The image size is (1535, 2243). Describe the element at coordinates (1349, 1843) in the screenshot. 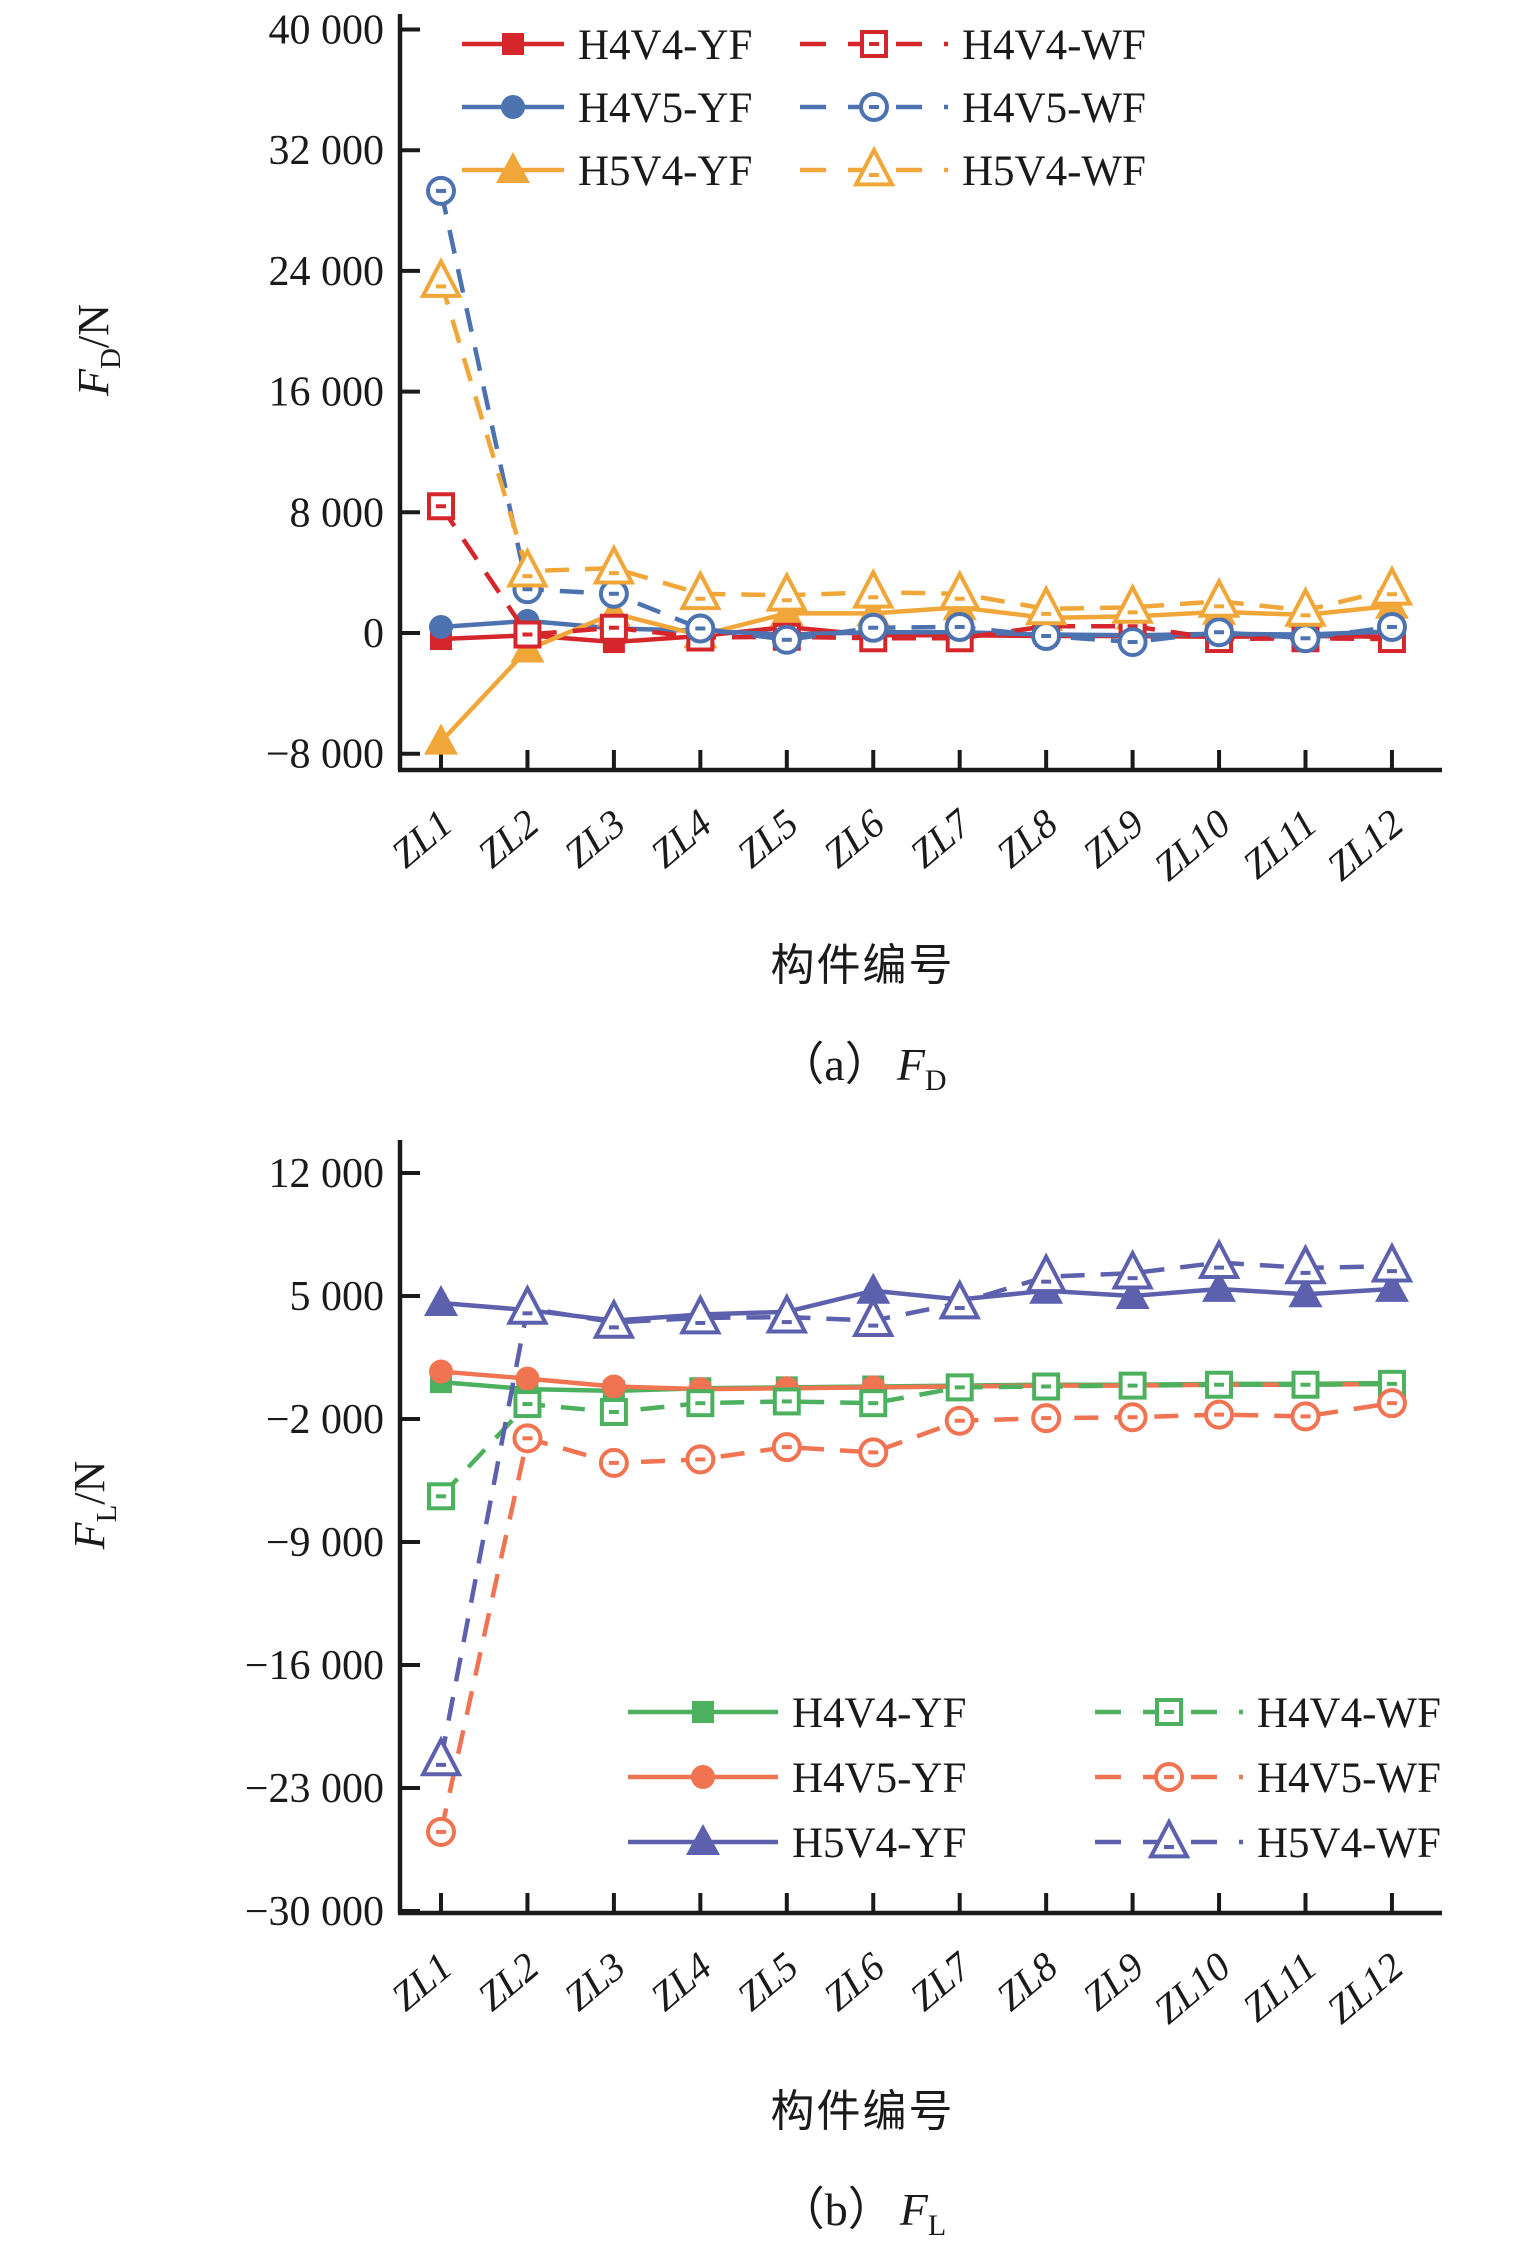

I see `legend-label: H5V4-WF` at that location.